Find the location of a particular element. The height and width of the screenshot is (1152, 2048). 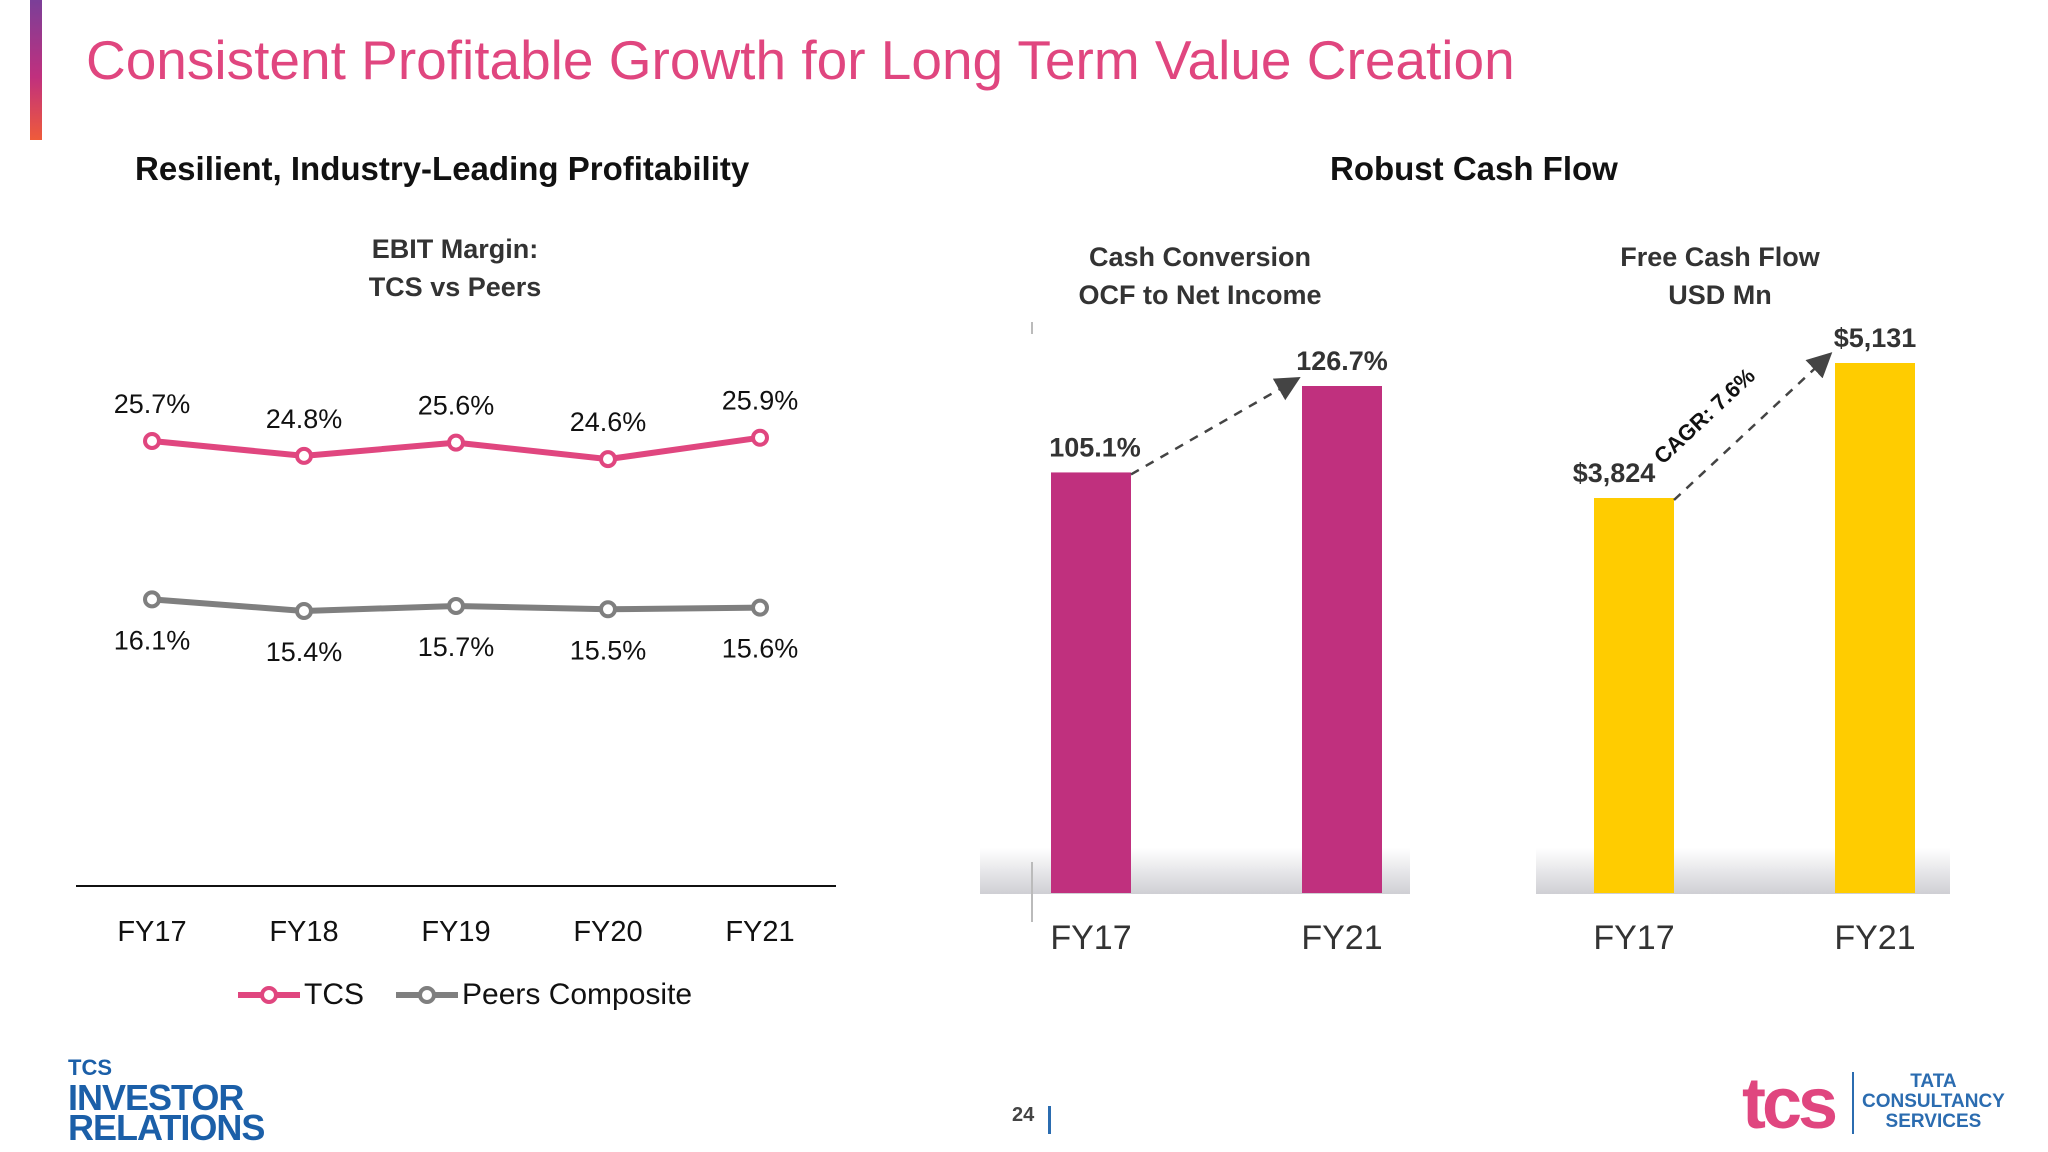

tata-consultancy-logo: TATA CONSULTANCY SERVICES is located at coordinates (1933, 1102).